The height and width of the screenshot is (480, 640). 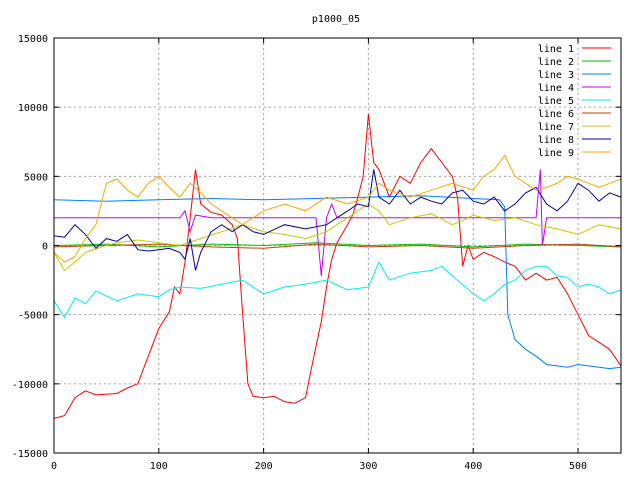 I want to click on y-tick-label: 0, so click(x=45, y=247).